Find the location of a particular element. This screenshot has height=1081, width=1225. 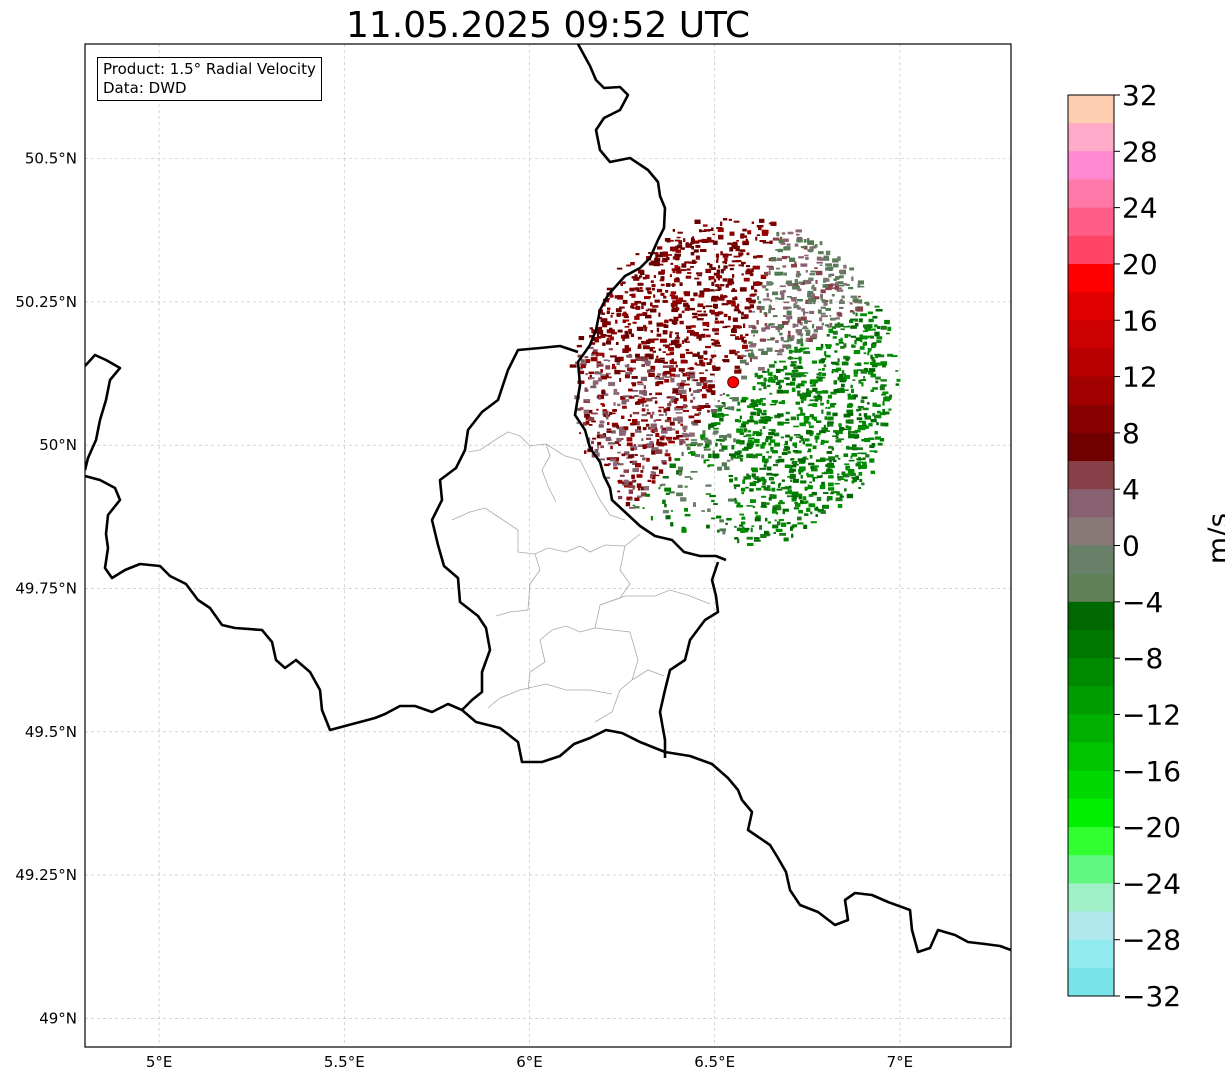

colorbar-tick-label: −16 is located at coordinates (1151, 771).